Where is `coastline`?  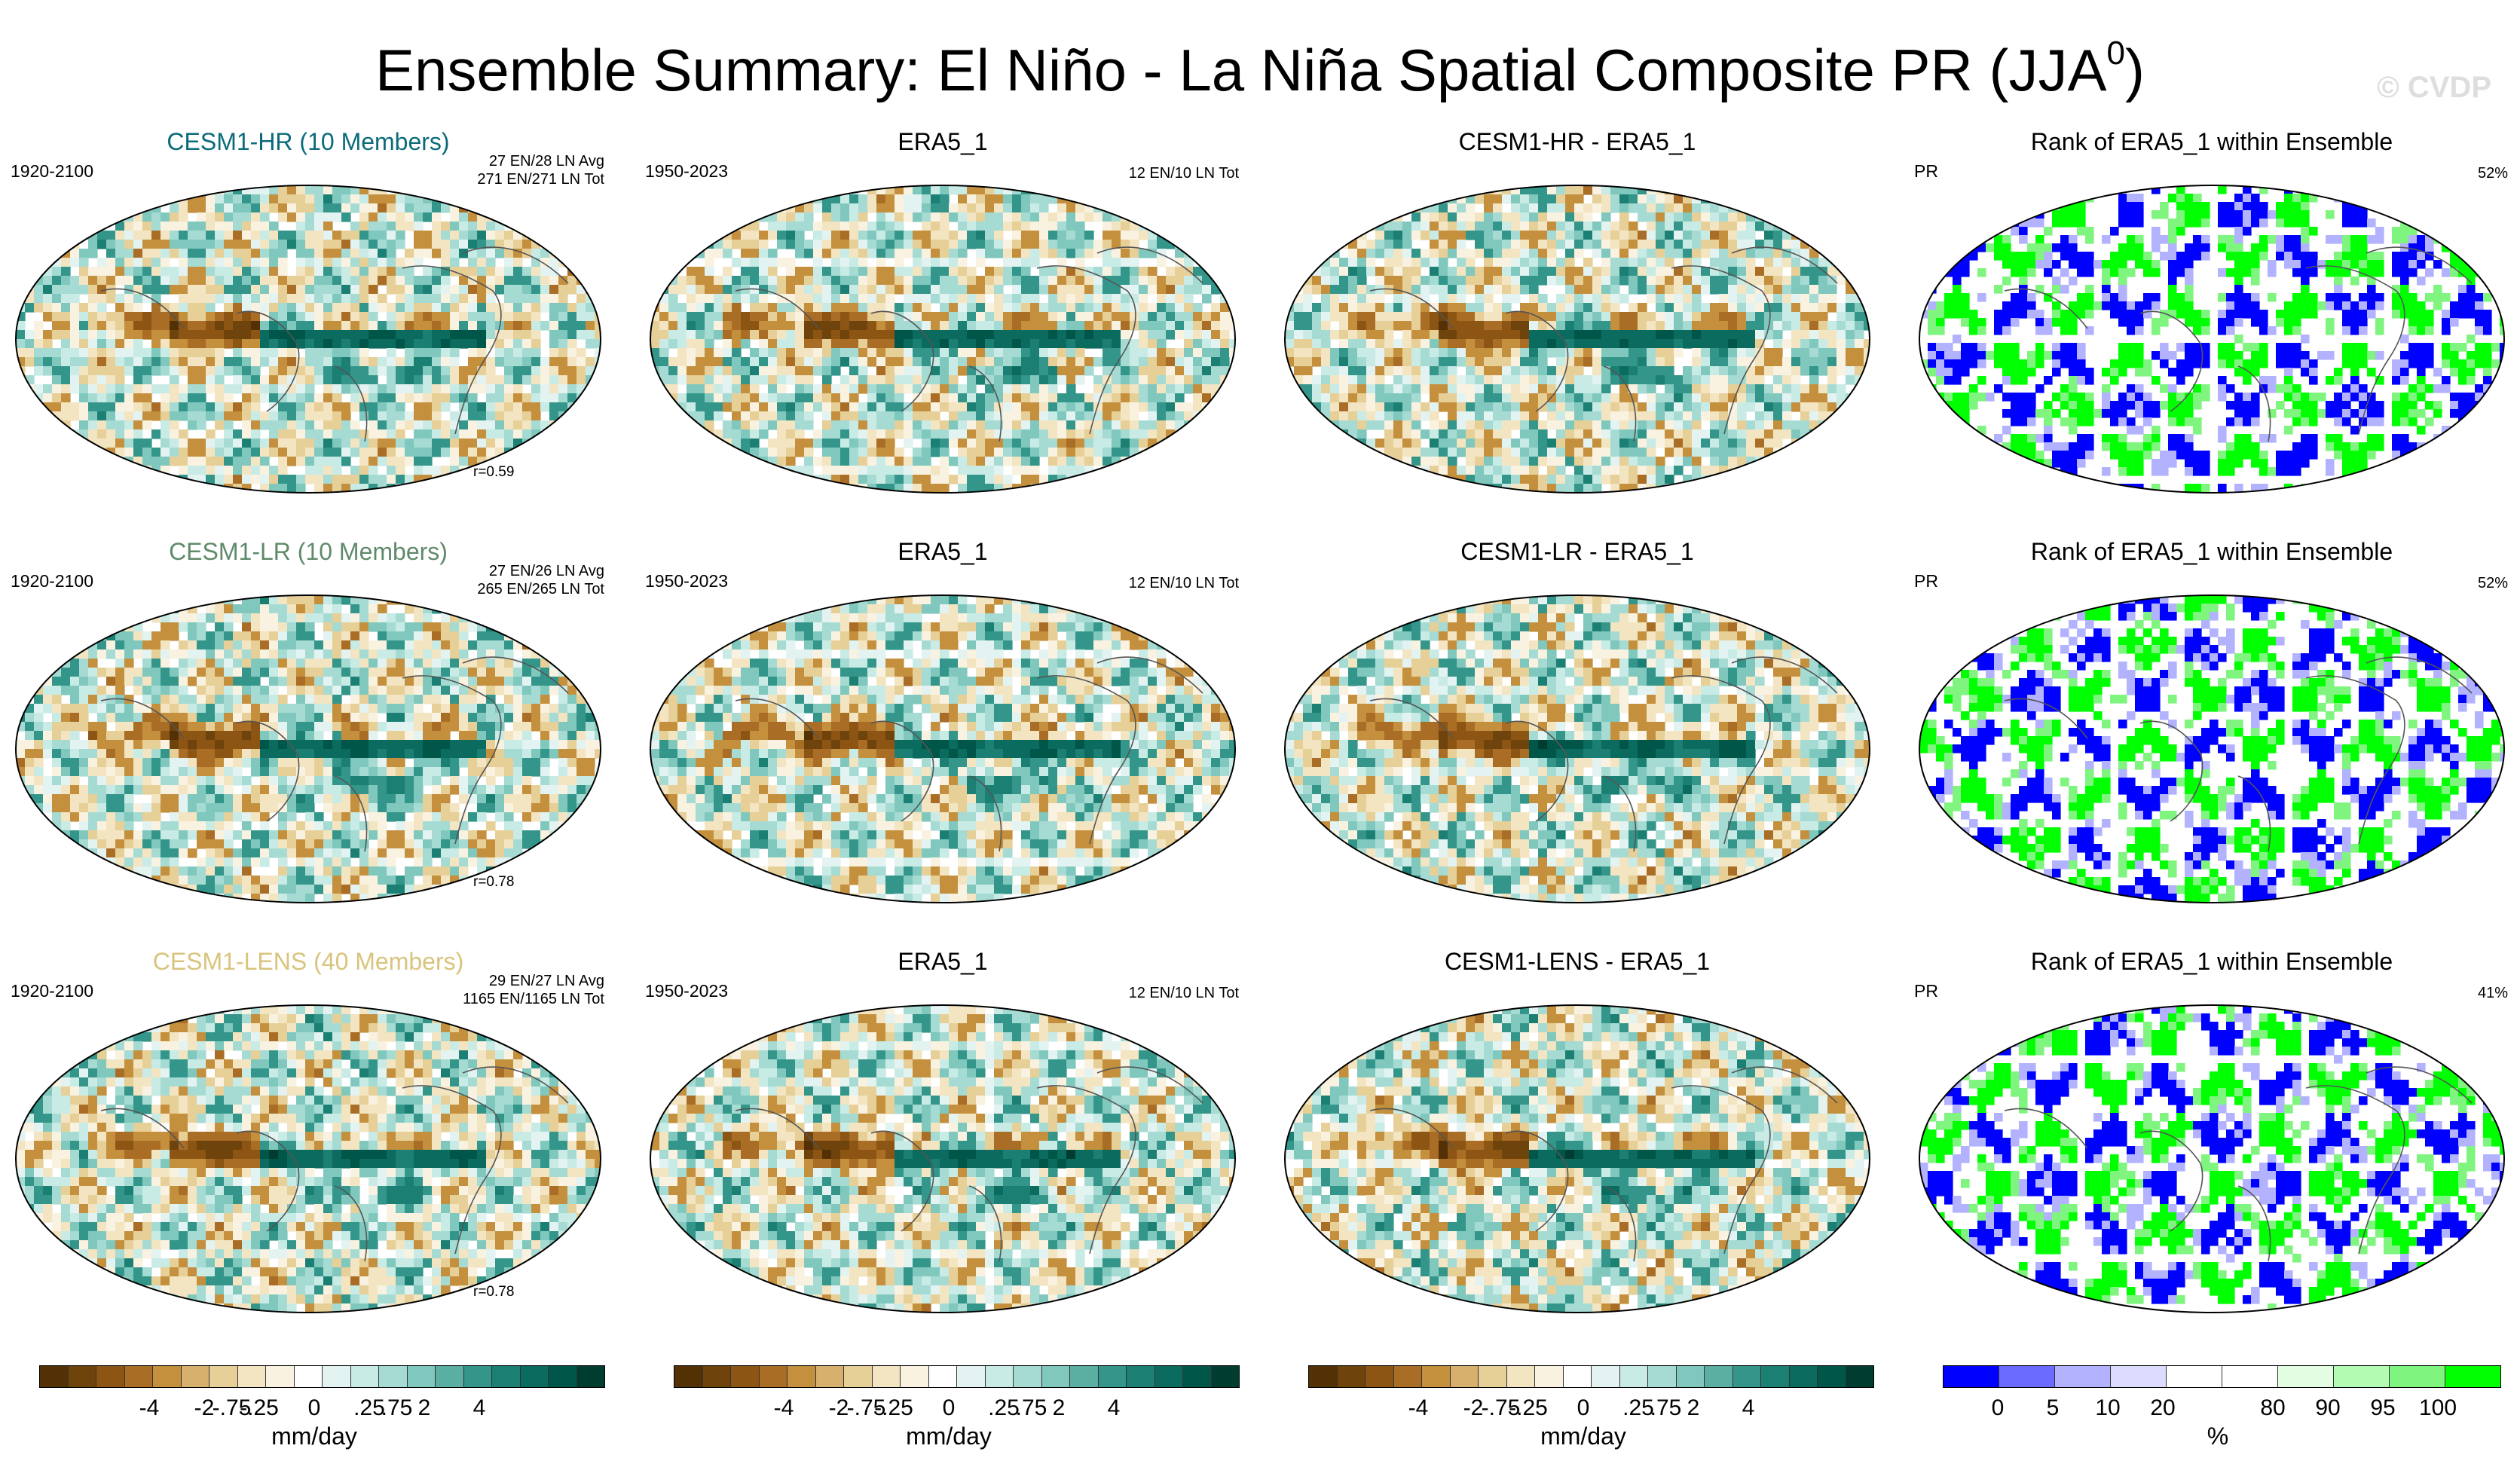
coastline is located at coordinates (268, 361).